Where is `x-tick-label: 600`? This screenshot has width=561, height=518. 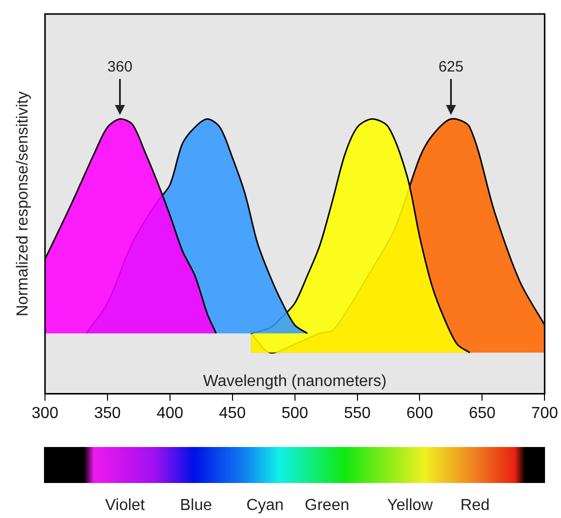 x-tick-label: 600 is located at coordinates (420, 413).